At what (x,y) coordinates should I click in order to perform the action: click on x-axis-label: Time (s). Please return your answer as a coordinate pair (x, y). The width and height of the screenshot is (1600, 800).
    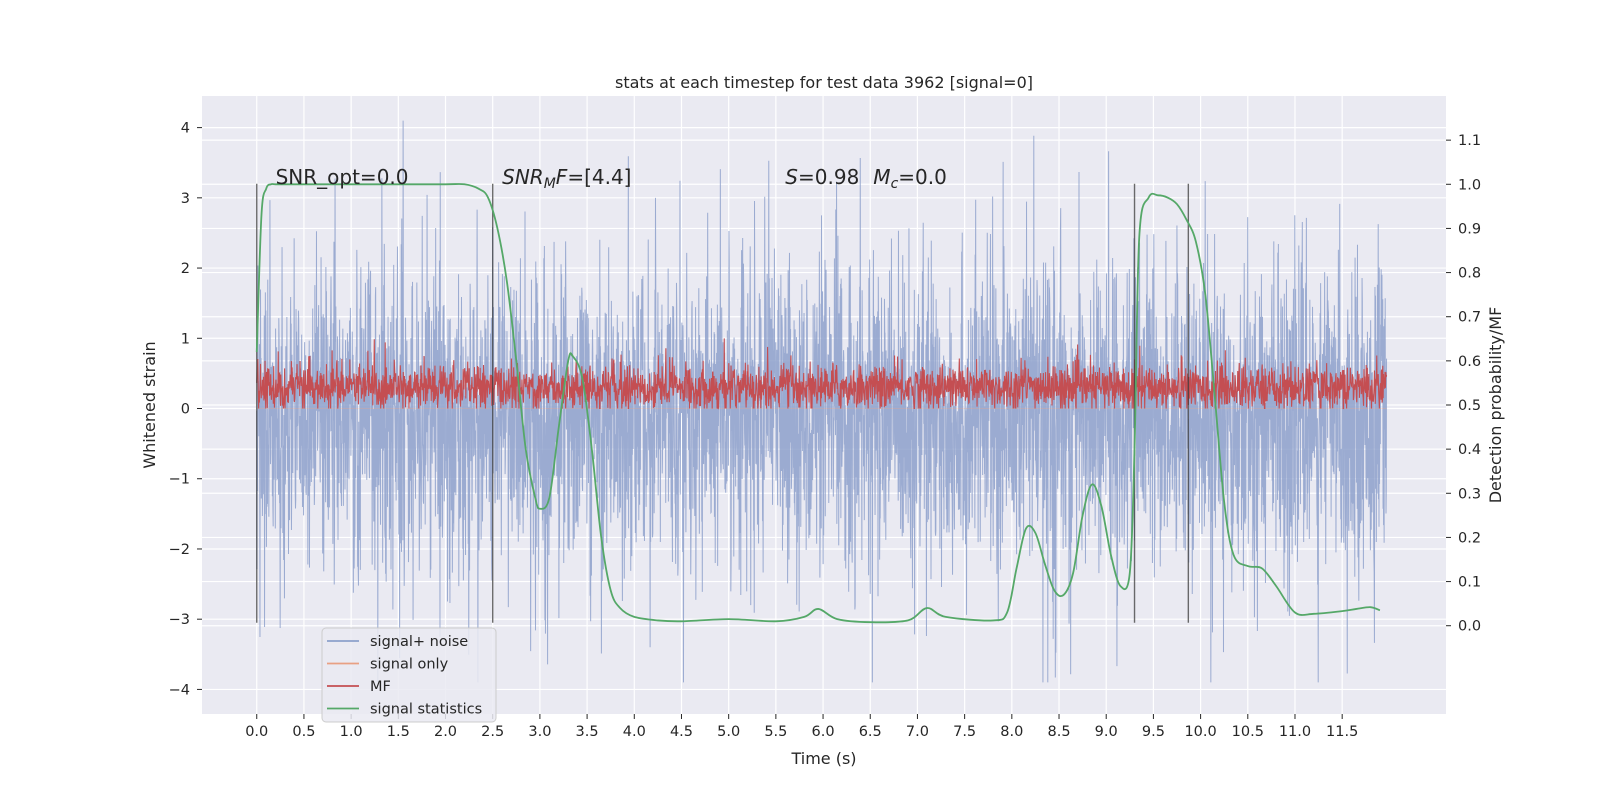
    Looking at the image, I should click on (823, 758).